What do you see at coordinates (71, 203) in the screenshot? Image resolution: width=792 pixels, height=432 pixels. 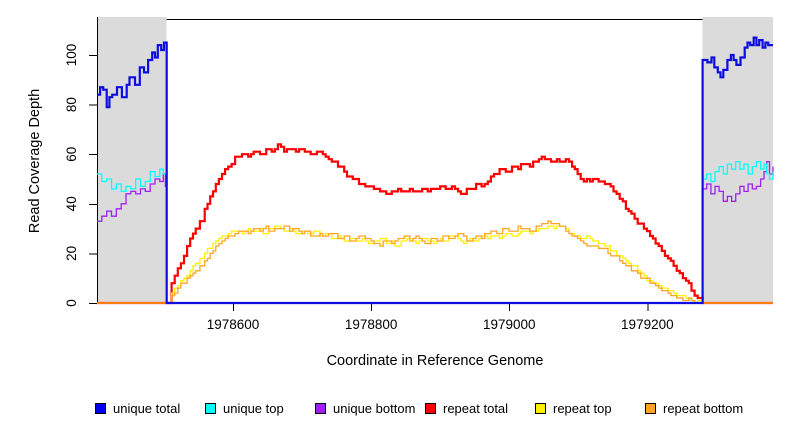 I see `y-tick-label: 40` at bounding box center [71, 203].